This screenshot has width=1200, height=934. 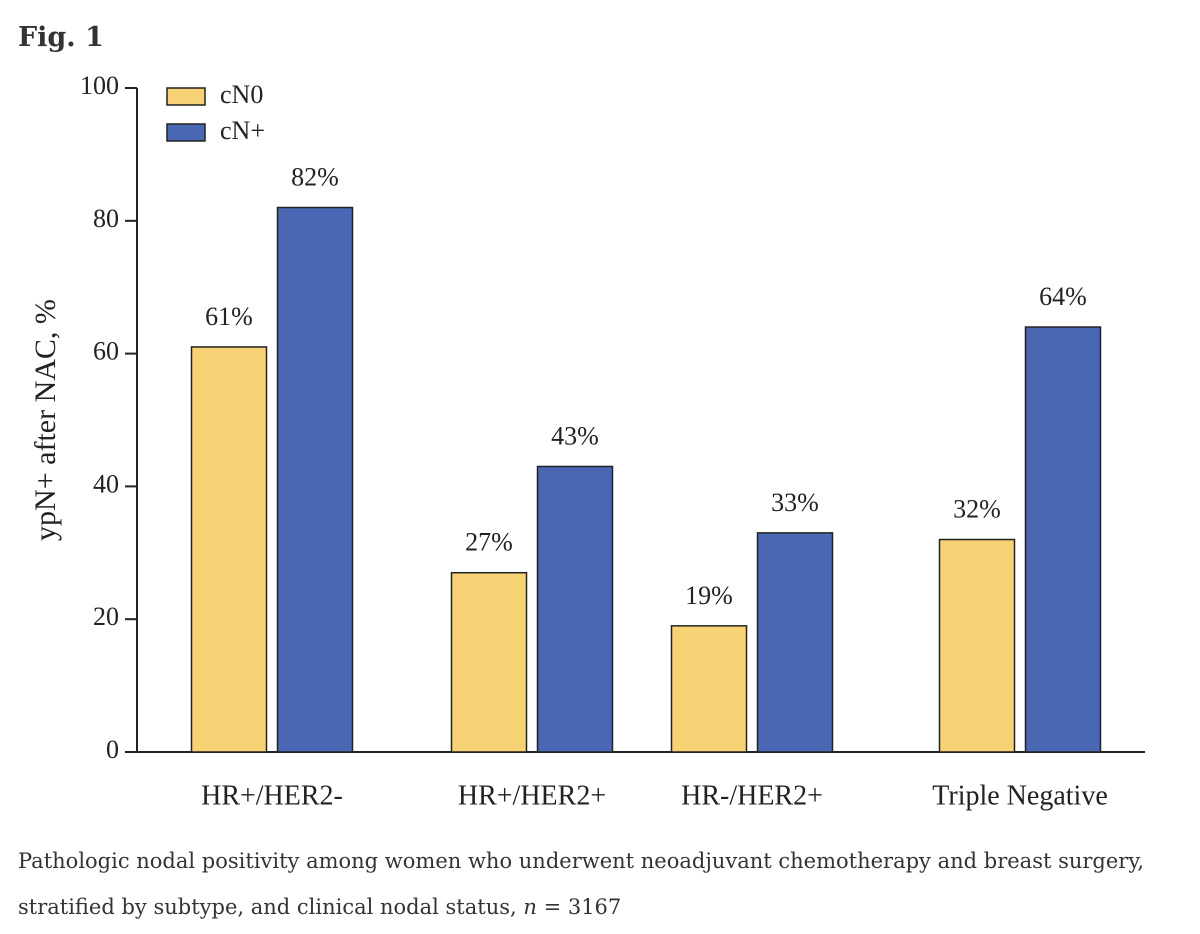 I want to click on y-tick-label: 40, so click(x=106, y=483).